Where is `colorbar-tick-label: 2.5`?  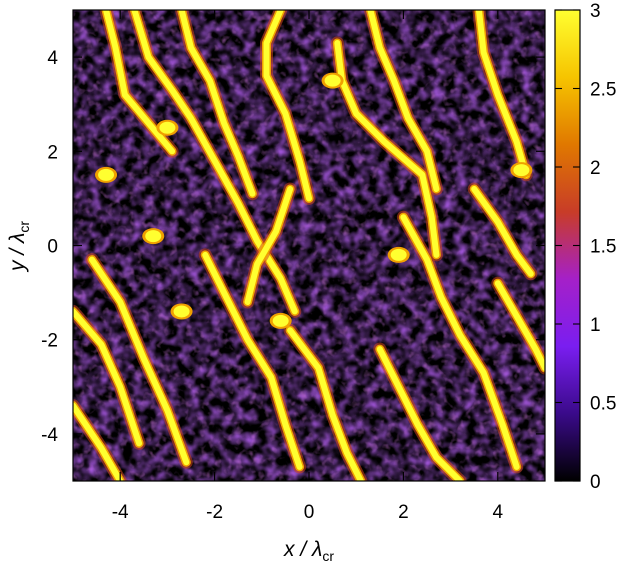 colorbar-tick-label: 2.5 is located at coordinates (603, 90).